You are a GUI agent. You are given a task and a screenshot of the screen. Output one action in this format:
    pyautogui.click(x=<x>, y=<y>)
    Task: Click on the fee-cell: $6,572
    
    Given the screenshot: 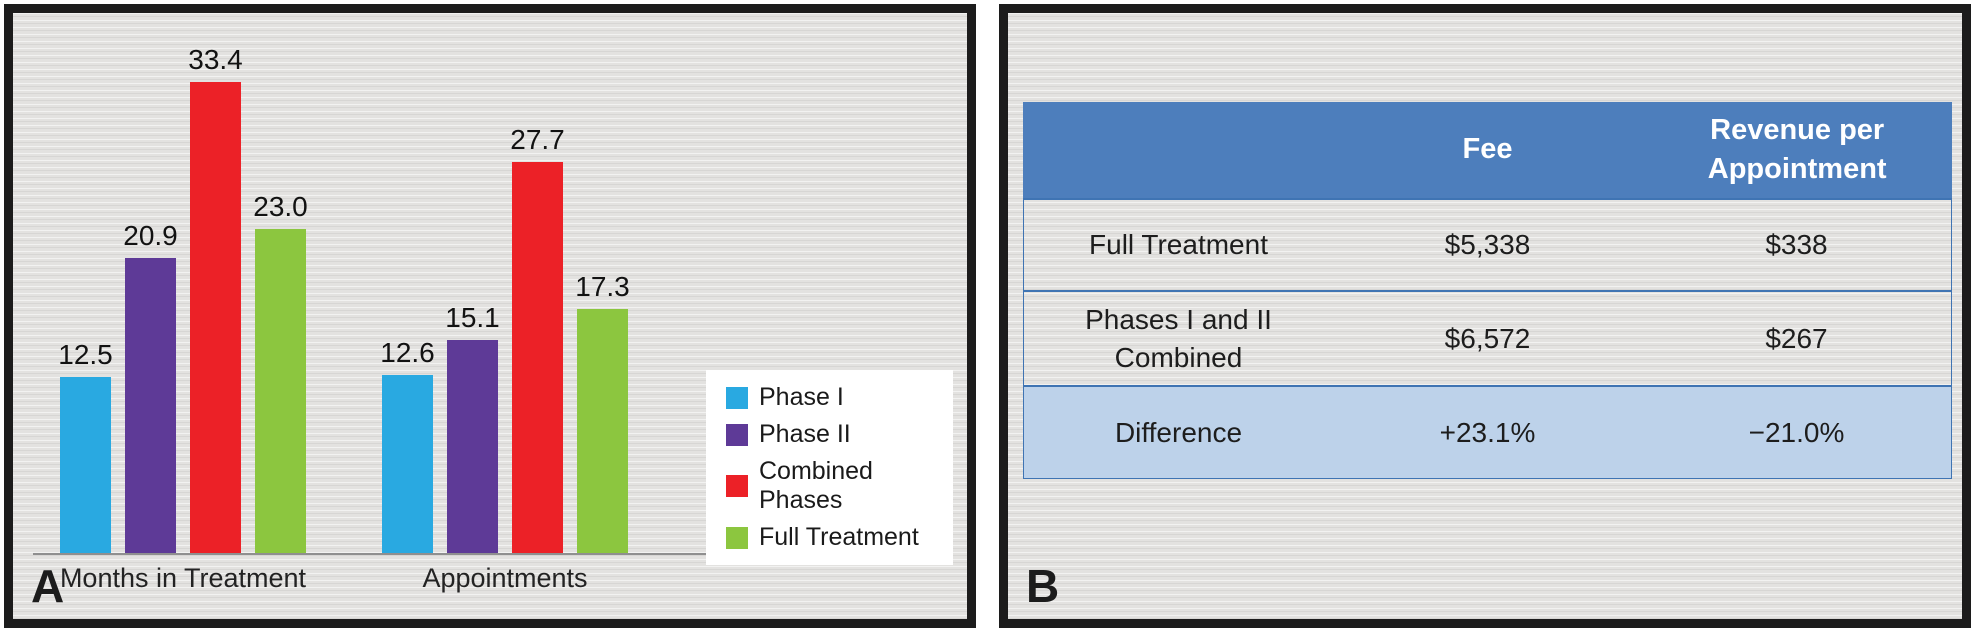 What is the action you would take?
    pyautogui.click(x=1487, y=338)
    